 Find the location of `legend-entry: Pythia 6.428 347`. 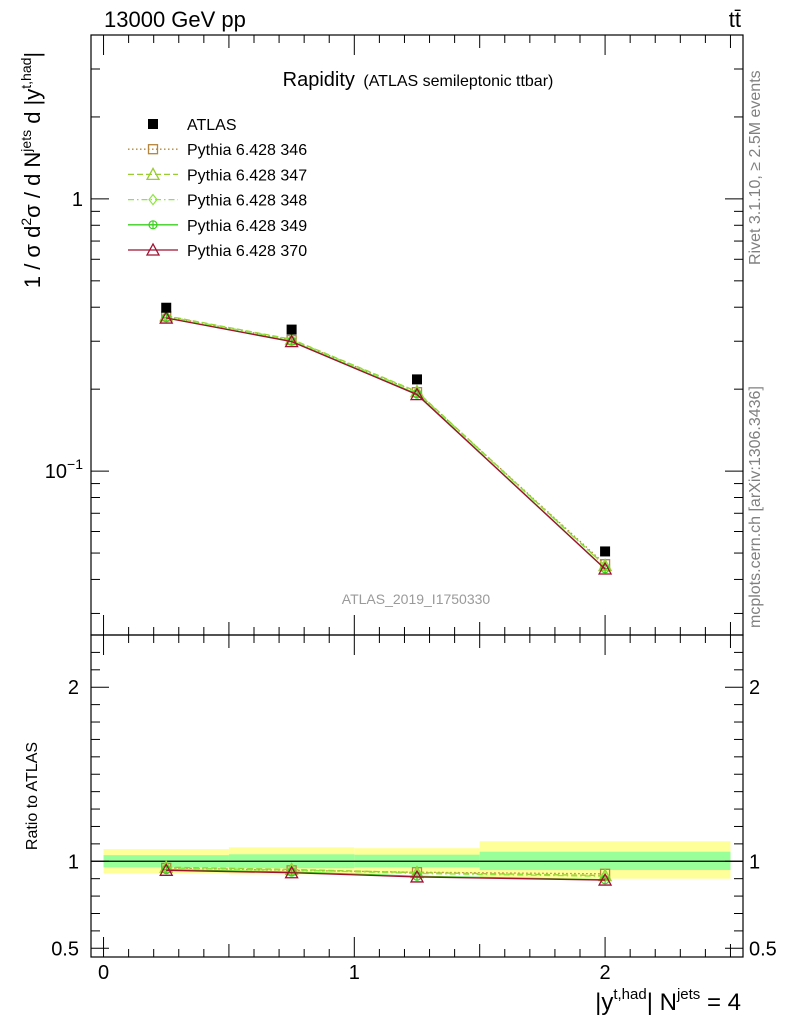

legend-entry: Pythia 6.428 347 is located at coordinates (217, 175).